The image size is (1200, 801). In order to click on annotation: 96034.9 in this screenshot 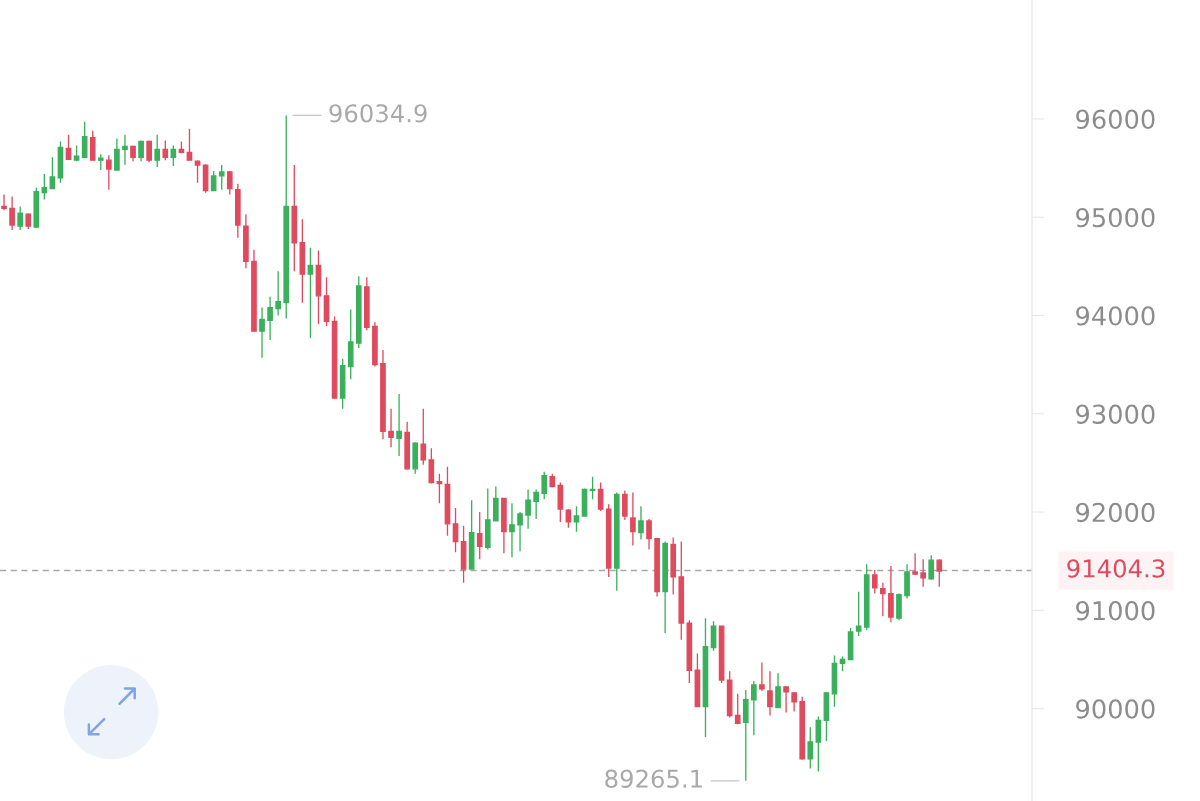, I will do `click(378, 113)`.